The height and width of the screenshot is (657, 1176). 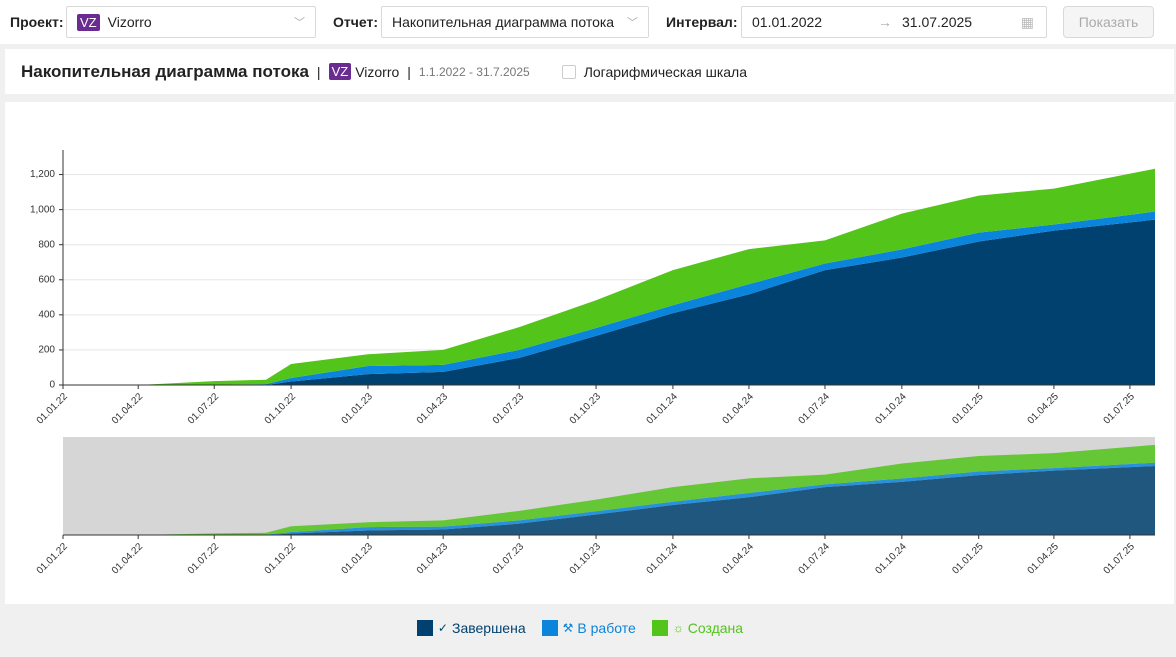 I want to click on y-tick-label: 1,200, so click(x=42, y=174).